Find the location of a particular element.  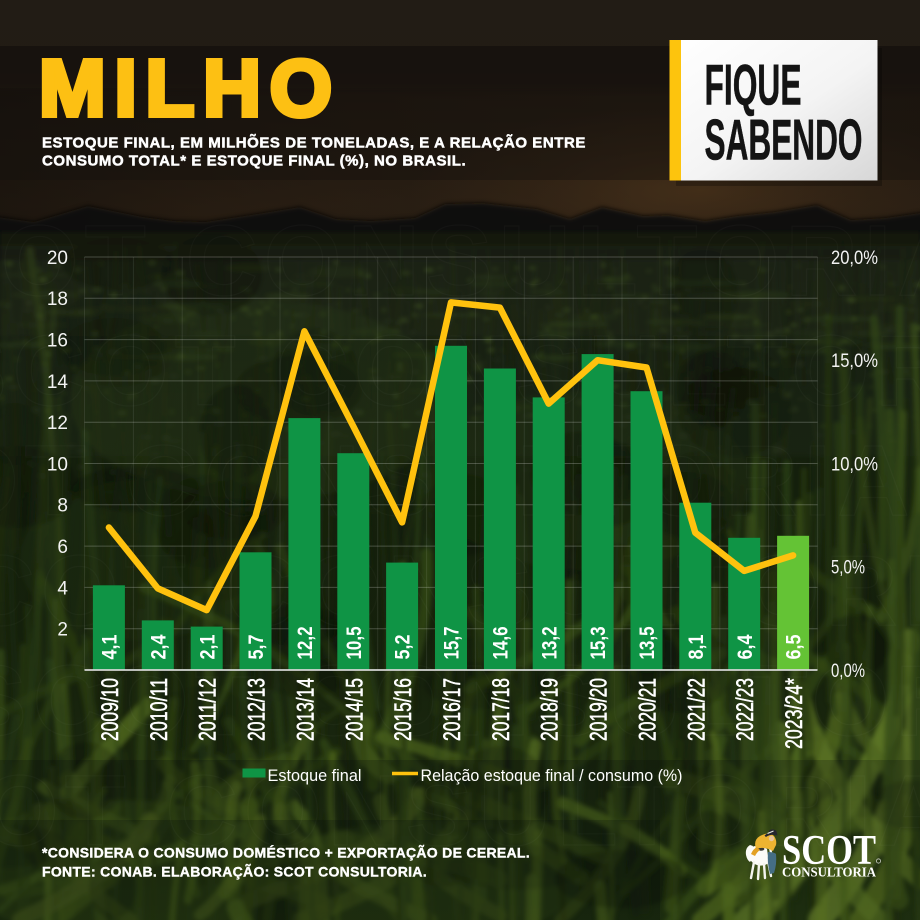

svg-text: 12,2 is located at coordinates (305, 643).